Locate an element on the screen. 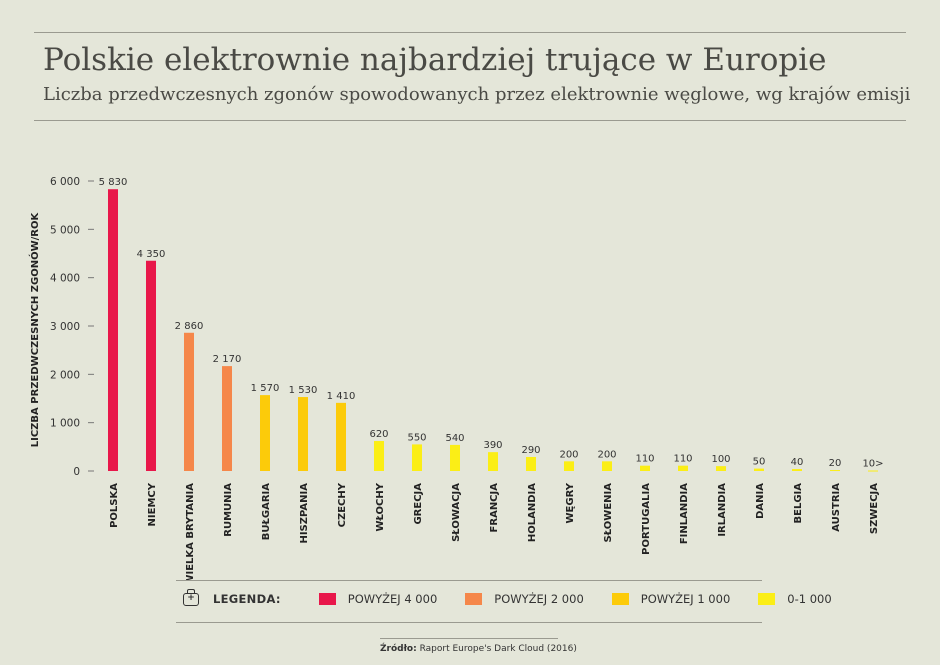 The height and width of the screenshot is (665, 940). legend-item-0-1000: 0-1 000 is located at coordinates (795, 599).